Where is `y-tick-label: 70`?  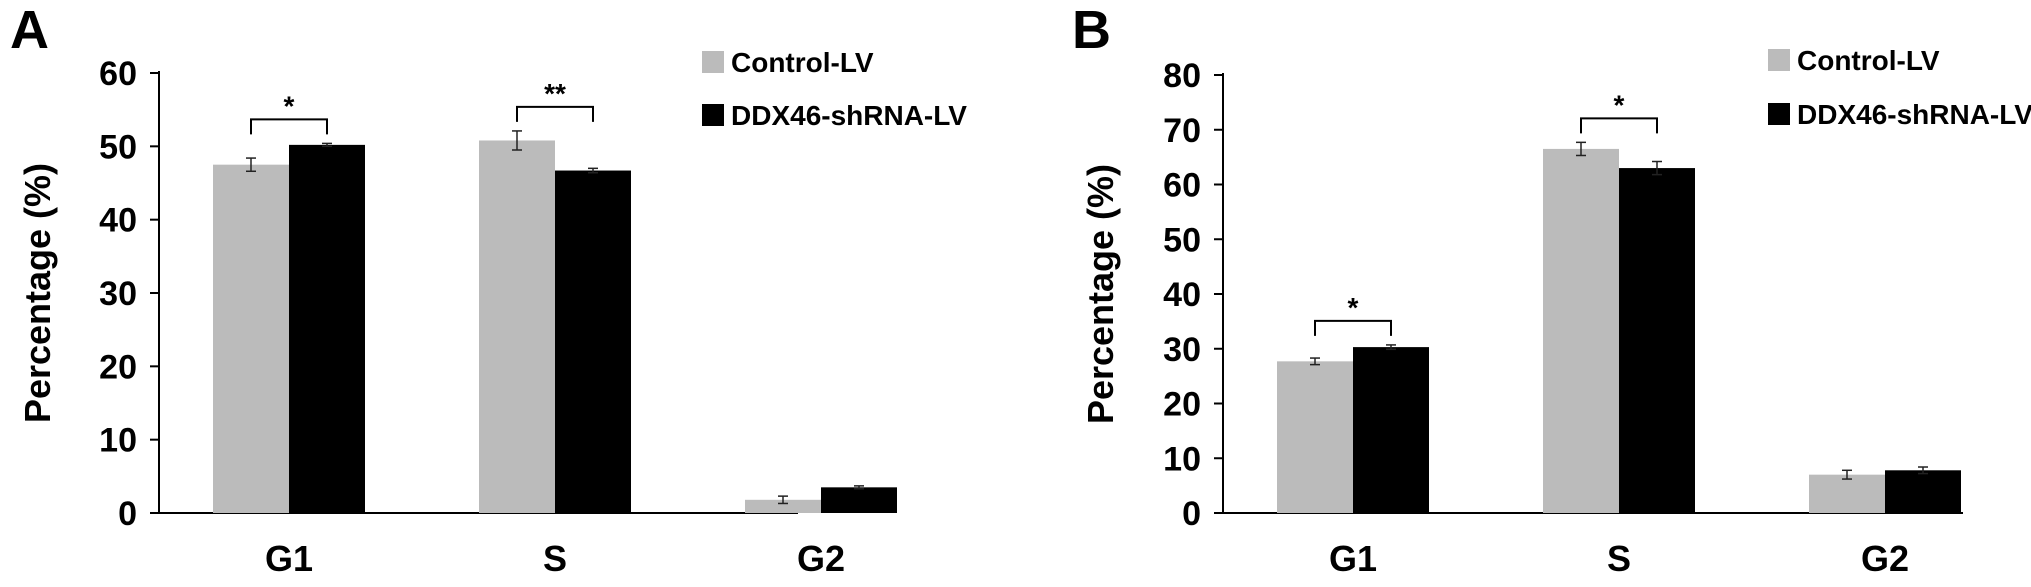 y-tick-label: 70 is located at coordinates (1182, 131).